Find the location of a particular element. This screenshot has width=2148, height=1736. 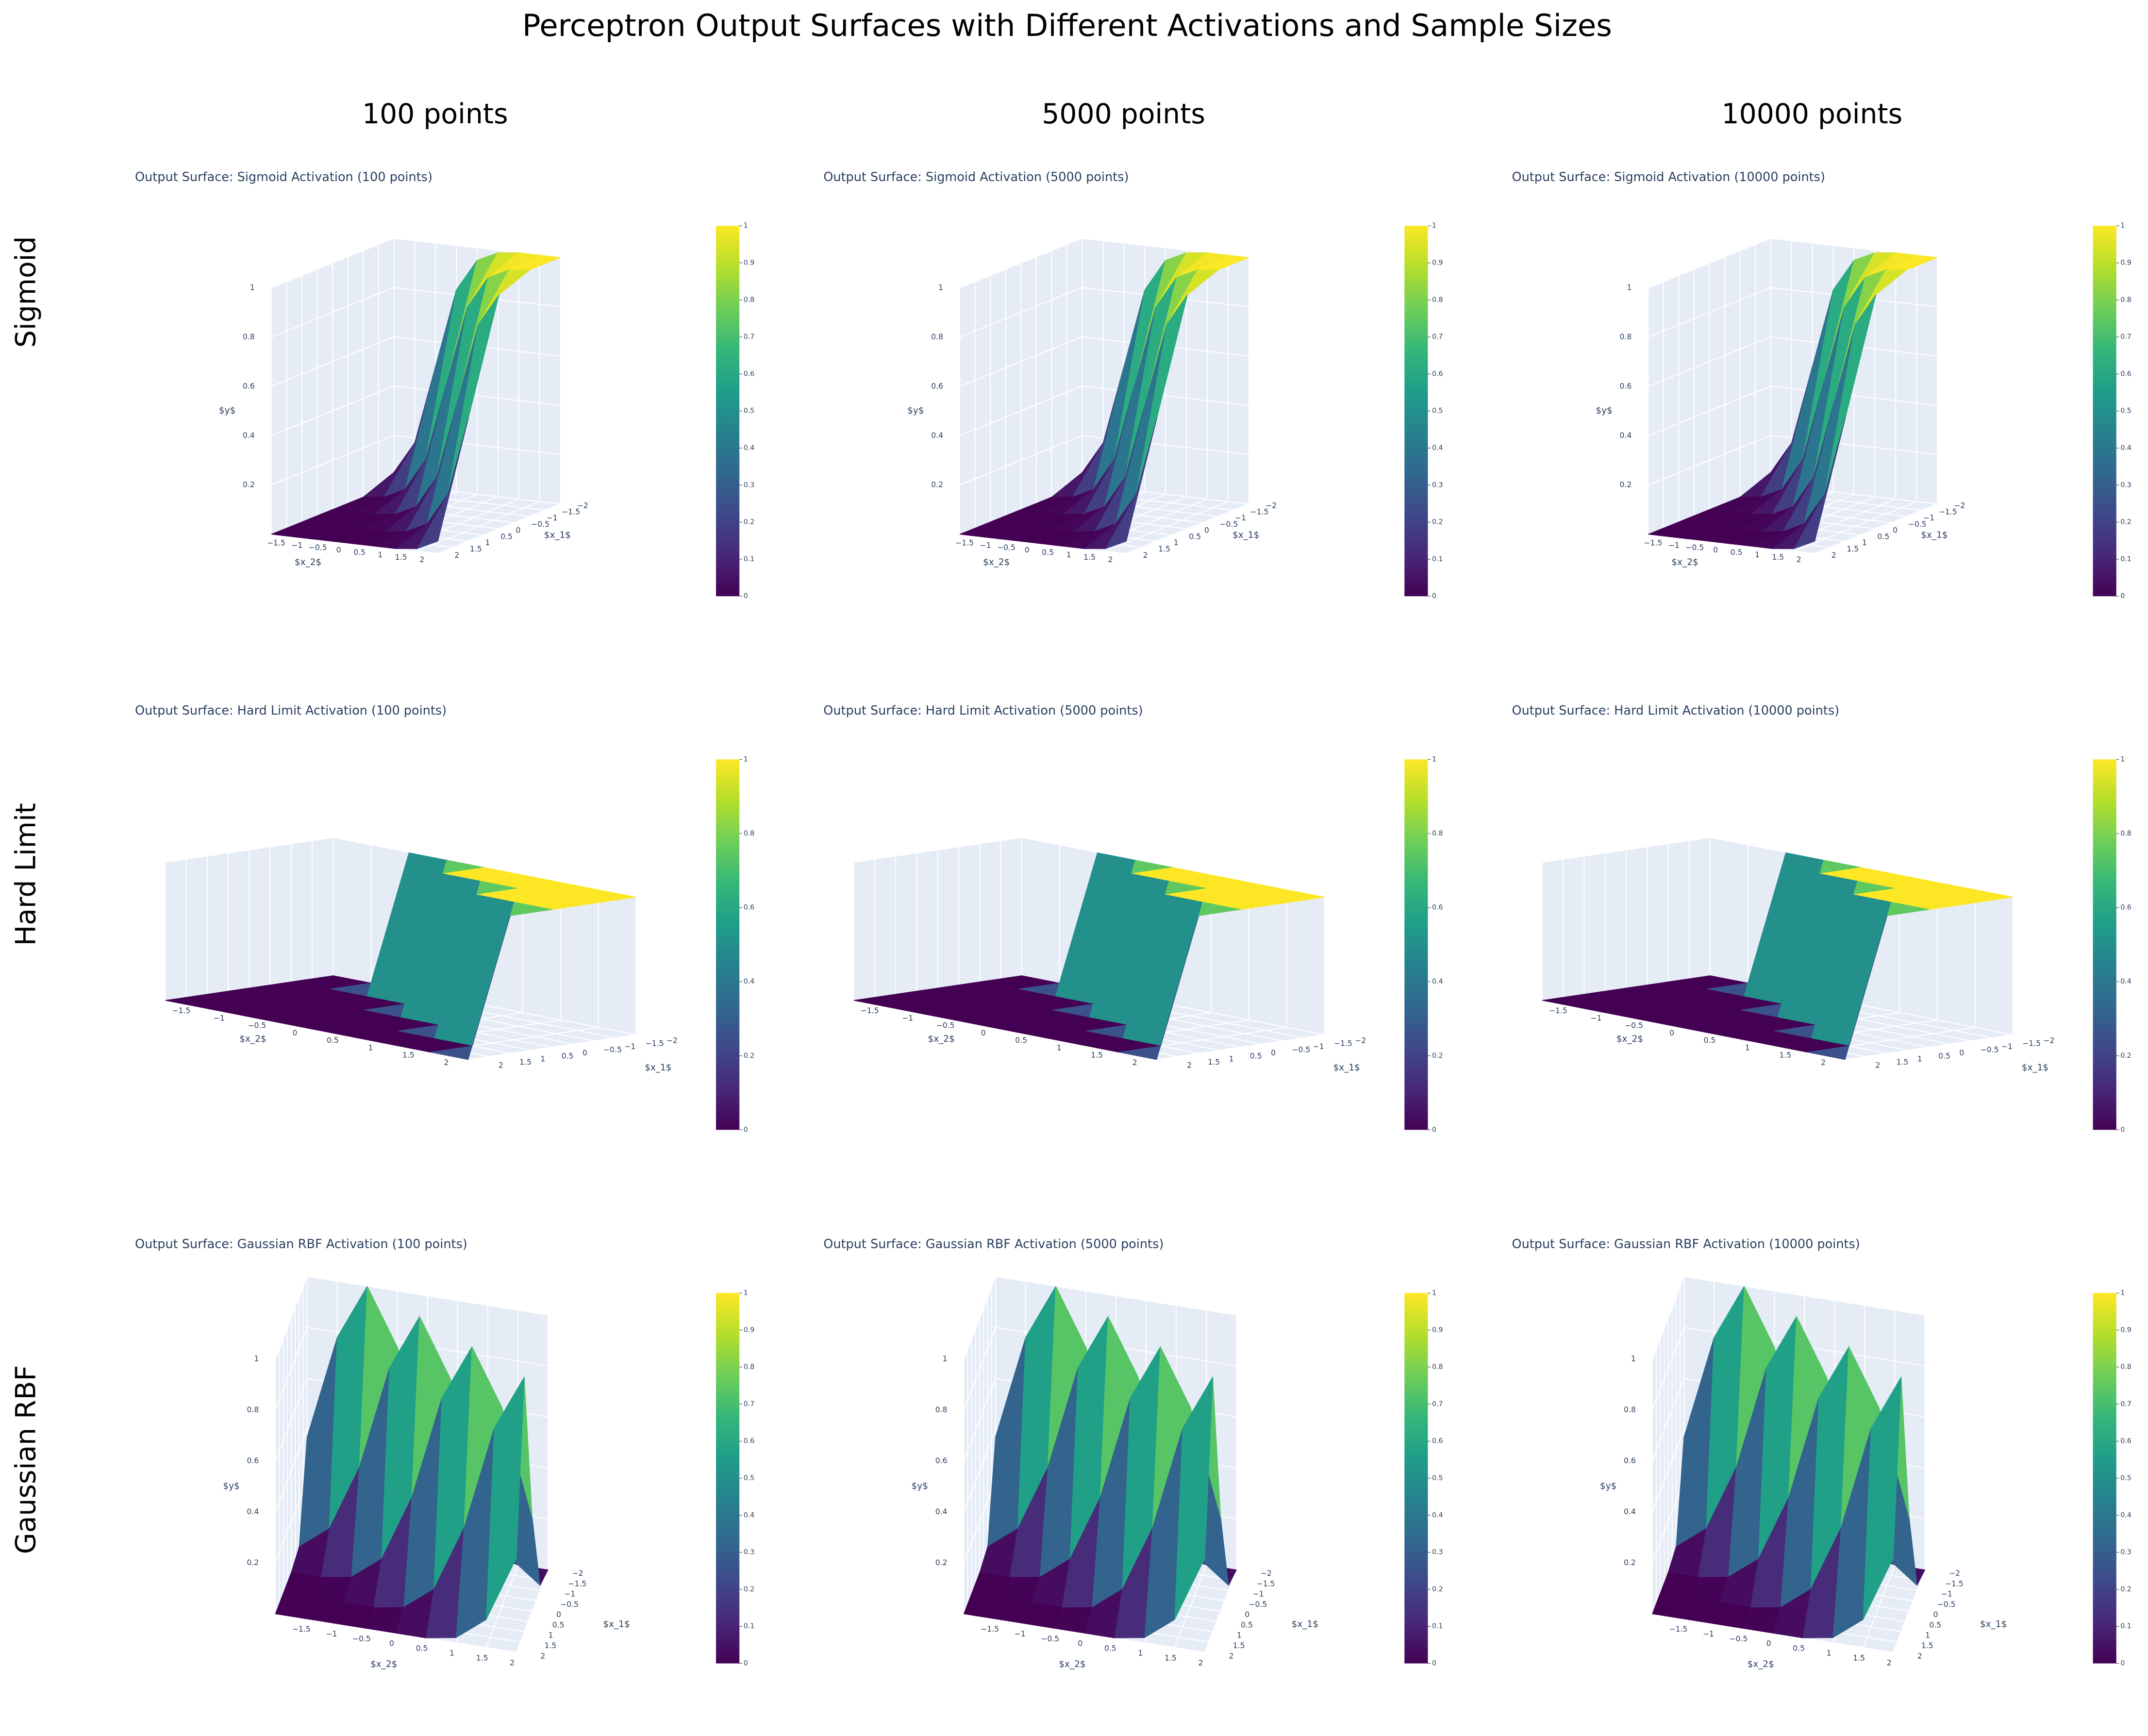

x-tick-label: −1.5 is located at coordinates (301, 1630).